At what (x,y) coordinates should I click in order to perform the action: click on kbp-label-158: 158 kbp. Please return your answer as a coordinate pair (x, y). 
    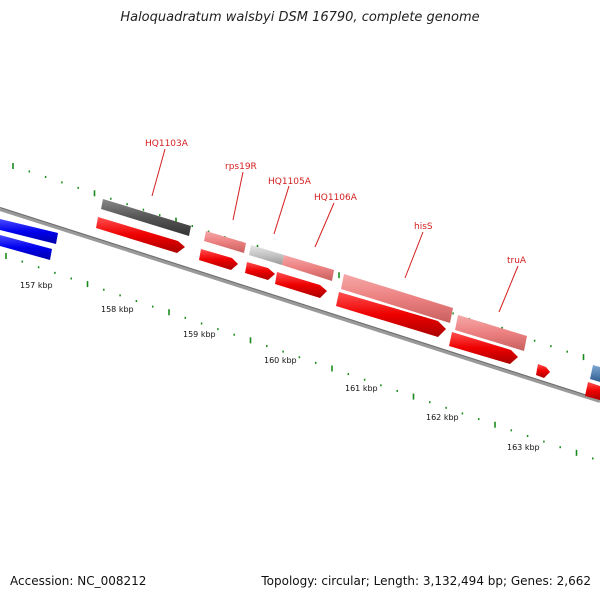
    Looking at the image, I should click on (117, 309).